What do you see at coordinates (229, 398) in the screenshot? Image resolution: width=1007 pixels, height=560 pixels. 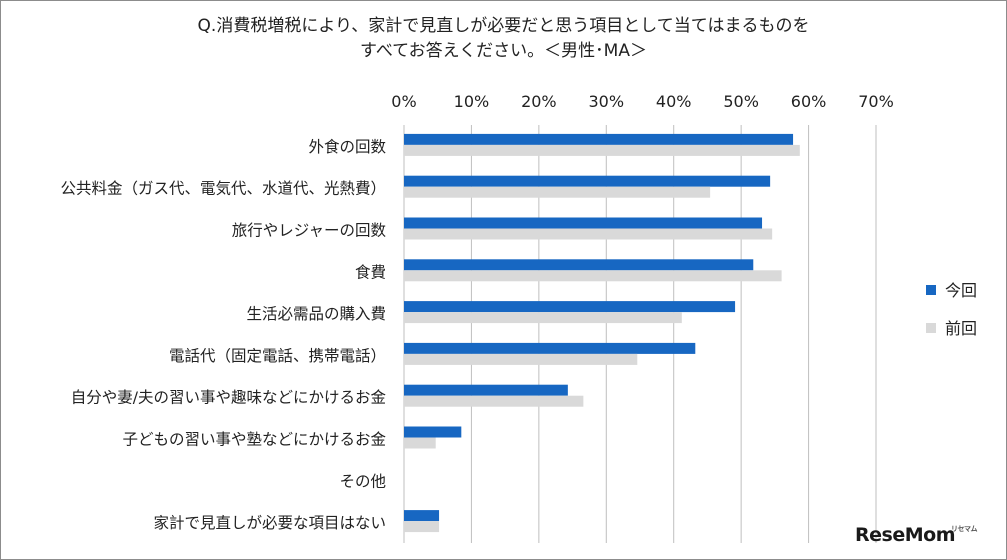 I see `category-label: 自分や妻/夫の習い事や趣味などにかけるお金` at bounding box center [229, 398].